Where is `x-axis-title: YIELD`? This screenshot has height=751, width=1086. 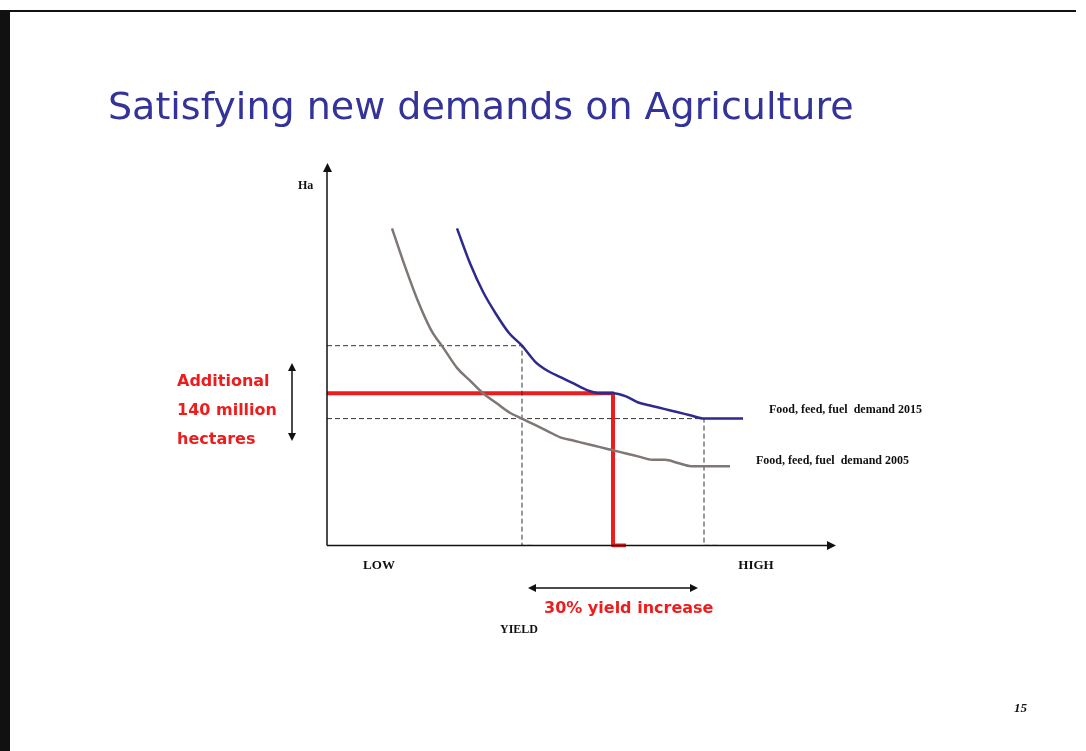
x-axis-title: YIELD is located at coordinates (519, 629).